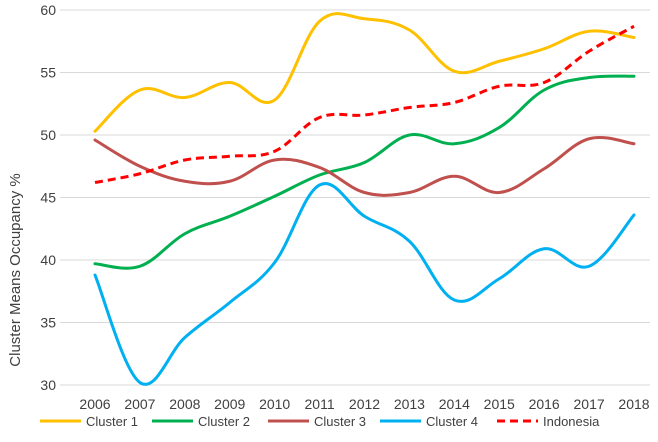 The height and width of the screenshot is (442, 658). I want to click on y-tick-label: 60, so click(48, 10).